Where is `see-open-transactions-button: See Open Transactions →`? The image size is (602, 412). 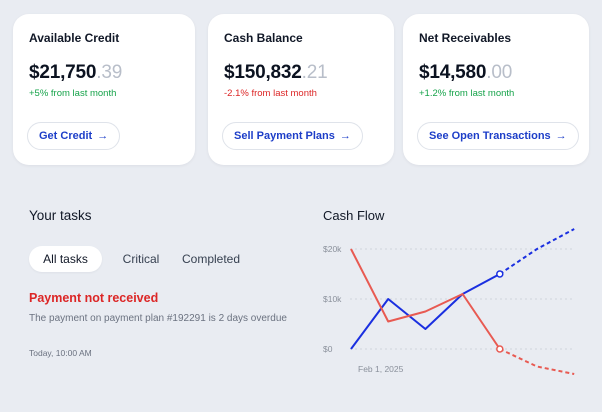 see-open-transactions-button: See Open Transactions → is located at coordinates (498, 136).